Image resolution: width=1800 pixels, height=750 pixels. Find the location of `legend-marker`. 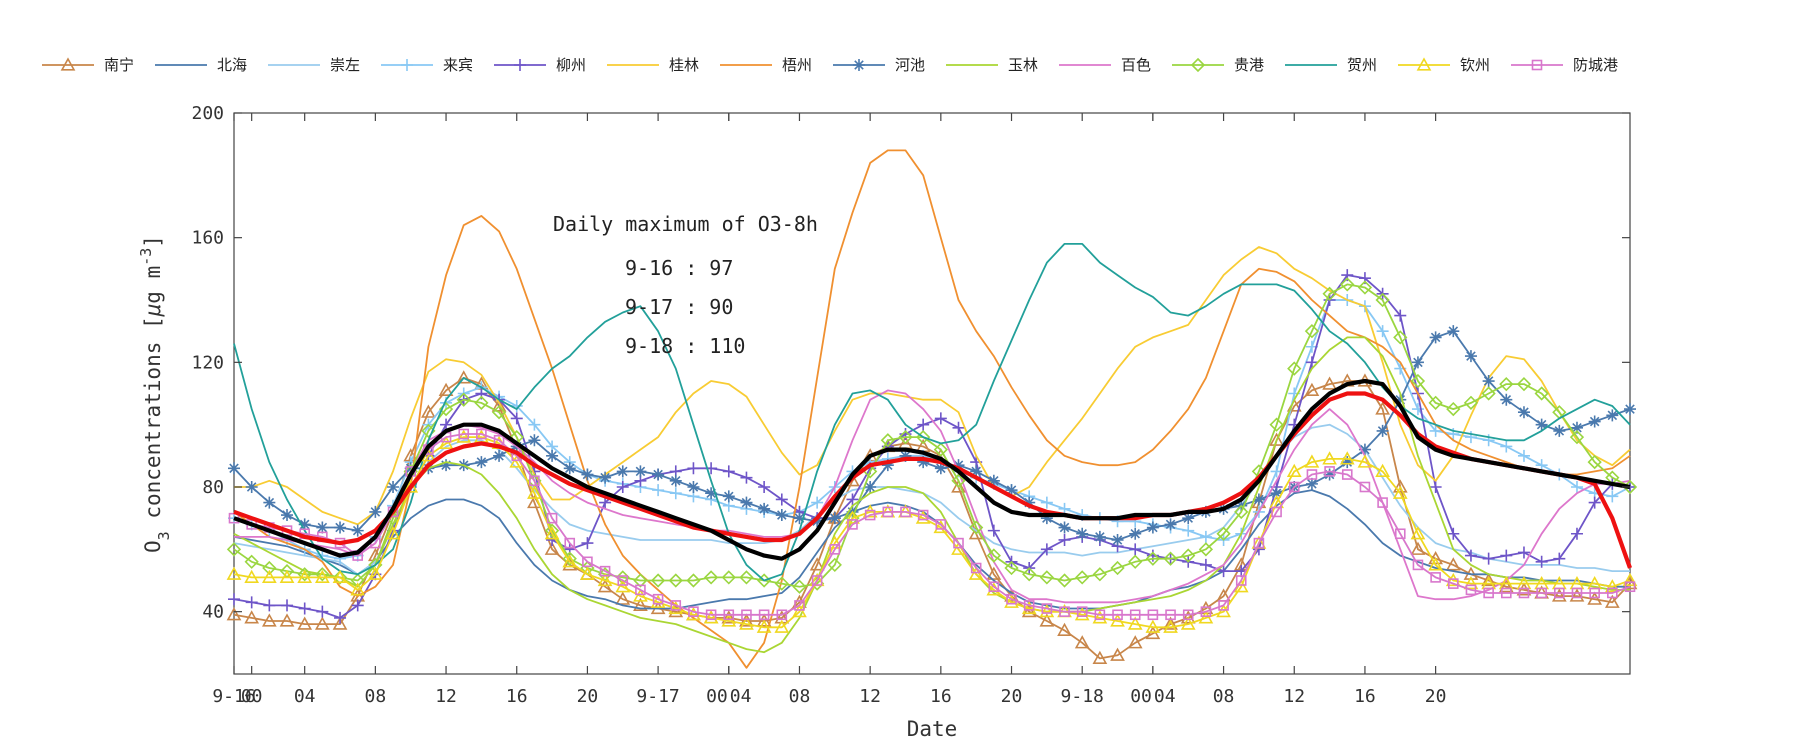

legend-marker is located at coordinates (1424, 64).